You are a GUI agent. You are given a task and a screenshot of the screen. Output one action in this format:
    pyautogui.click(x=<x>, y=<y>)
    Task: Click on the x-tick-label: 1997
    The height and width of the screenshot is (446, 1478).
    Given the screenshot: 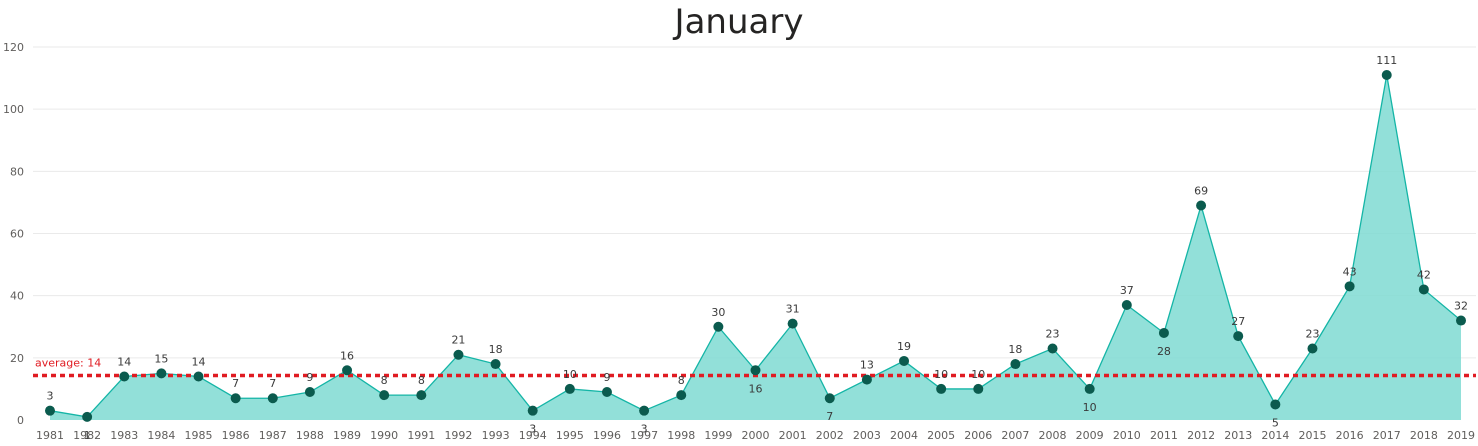 What is the action you would take?
    pyautogui.click(x=644, y=435)
    